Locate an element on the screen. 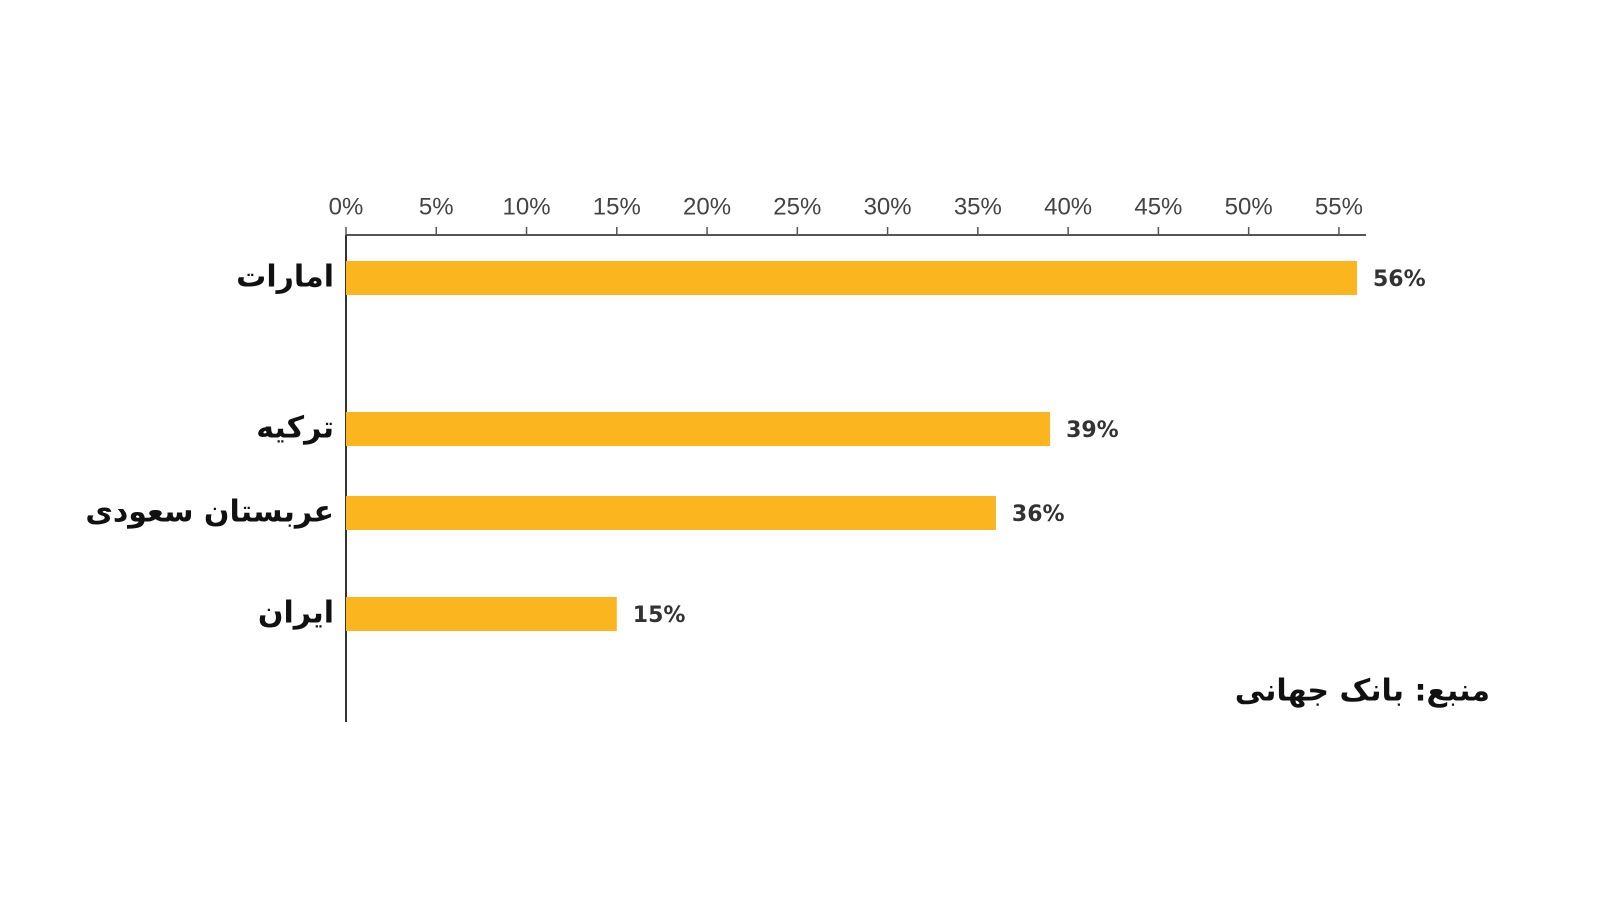 Image resolution: width=1600 pixels, height=900 pixels. source-note: منبع: بانک جهانی is located at coordinates (1362, 691).